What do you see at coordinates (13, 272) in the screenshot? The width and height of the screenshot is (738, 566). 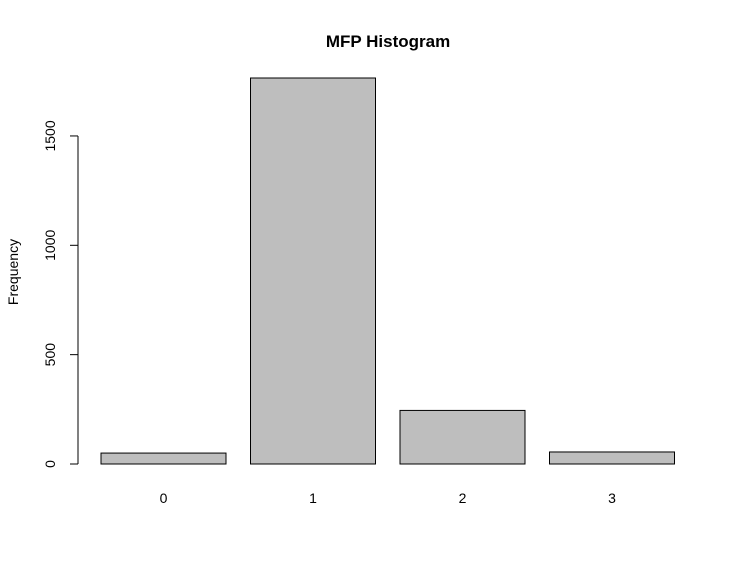 I see `y-axis-label: Frequency` at bounding box center [13, 272].